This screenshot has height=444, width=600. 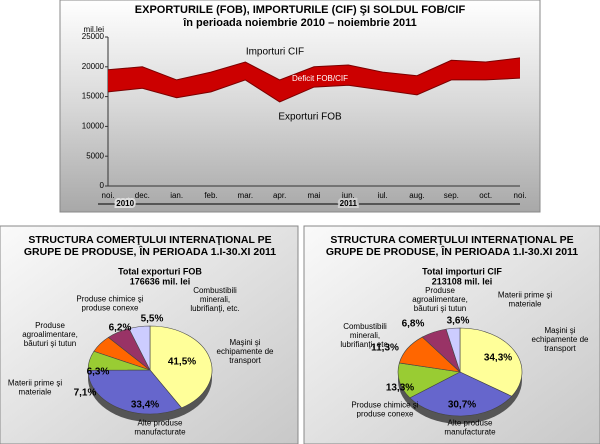 I want to click on x-tick-label: ian., so click(x=176, y=195).